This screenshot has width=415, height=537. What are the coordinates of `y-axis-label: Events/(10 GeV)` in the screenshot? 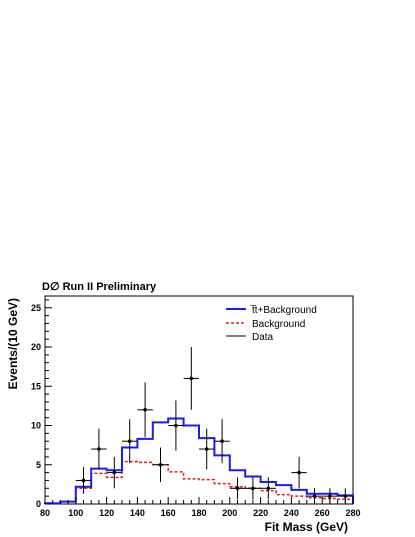 It's located at (13, 343).